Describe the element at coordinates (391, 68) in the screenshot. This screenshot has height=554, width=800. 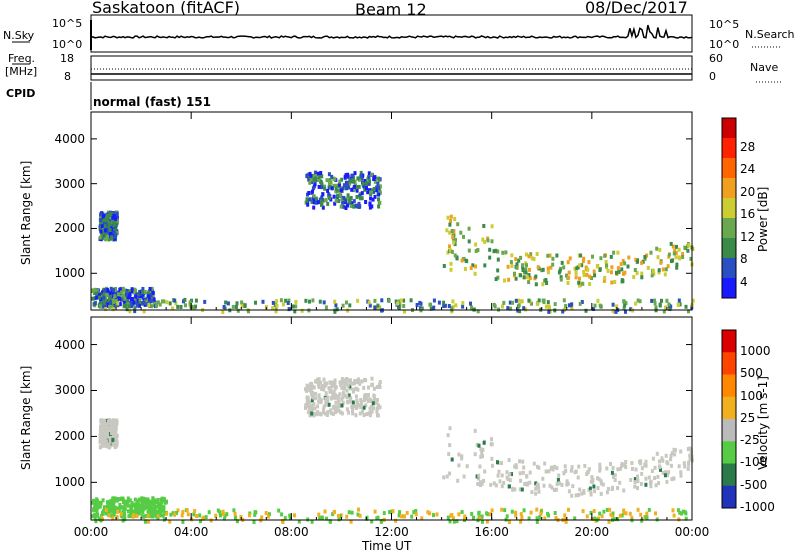
I see `freq-panel-frame` at that location.